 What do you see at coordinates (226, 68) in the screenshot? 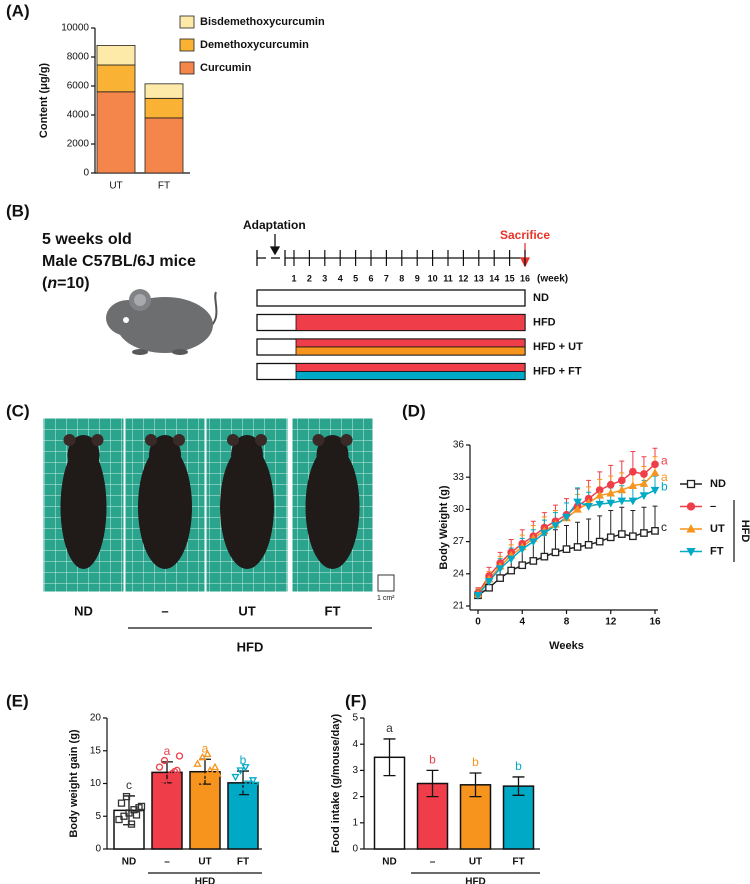
I see `legend-label: Curcumin` at bounding box center [226, 68].